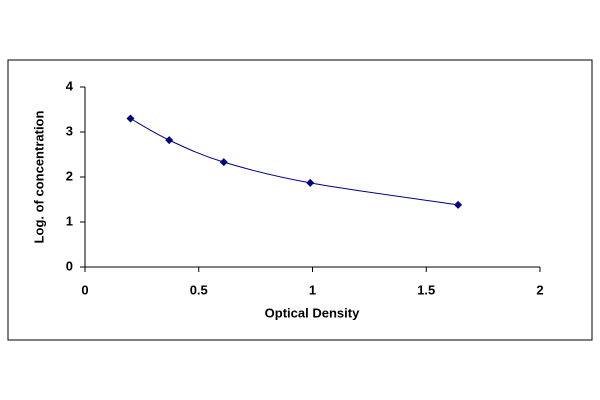 The height and width of the screenshot is (400, 600). I want to click on y-tick-label: 2, so click(69, 175).